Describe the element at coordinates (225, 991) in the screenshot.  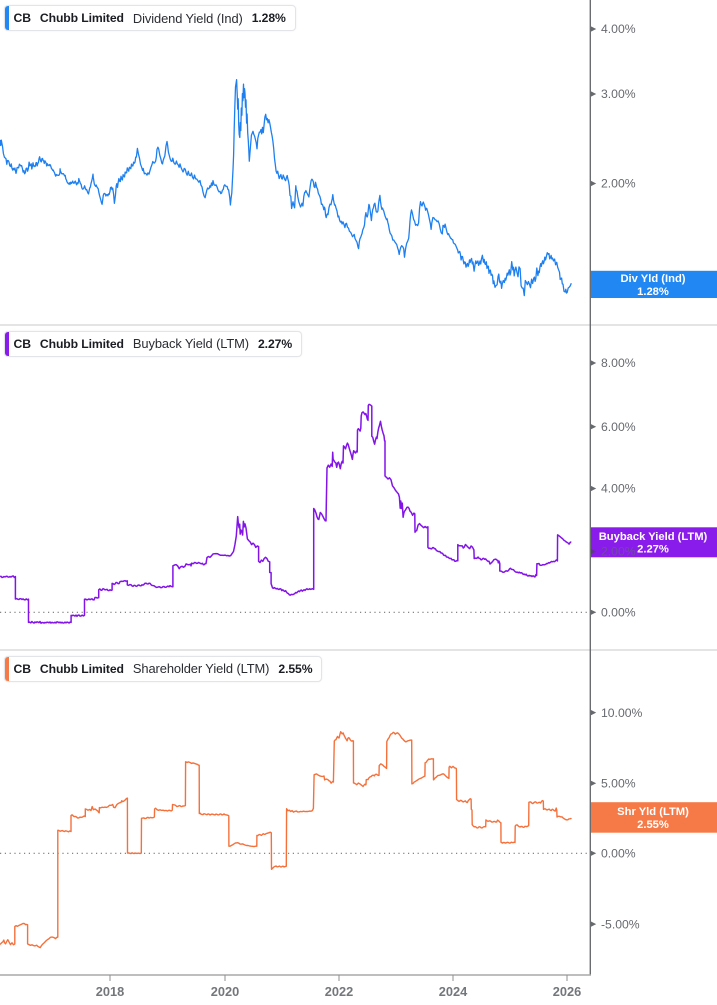
I see `svg-text: 2020` at that location.